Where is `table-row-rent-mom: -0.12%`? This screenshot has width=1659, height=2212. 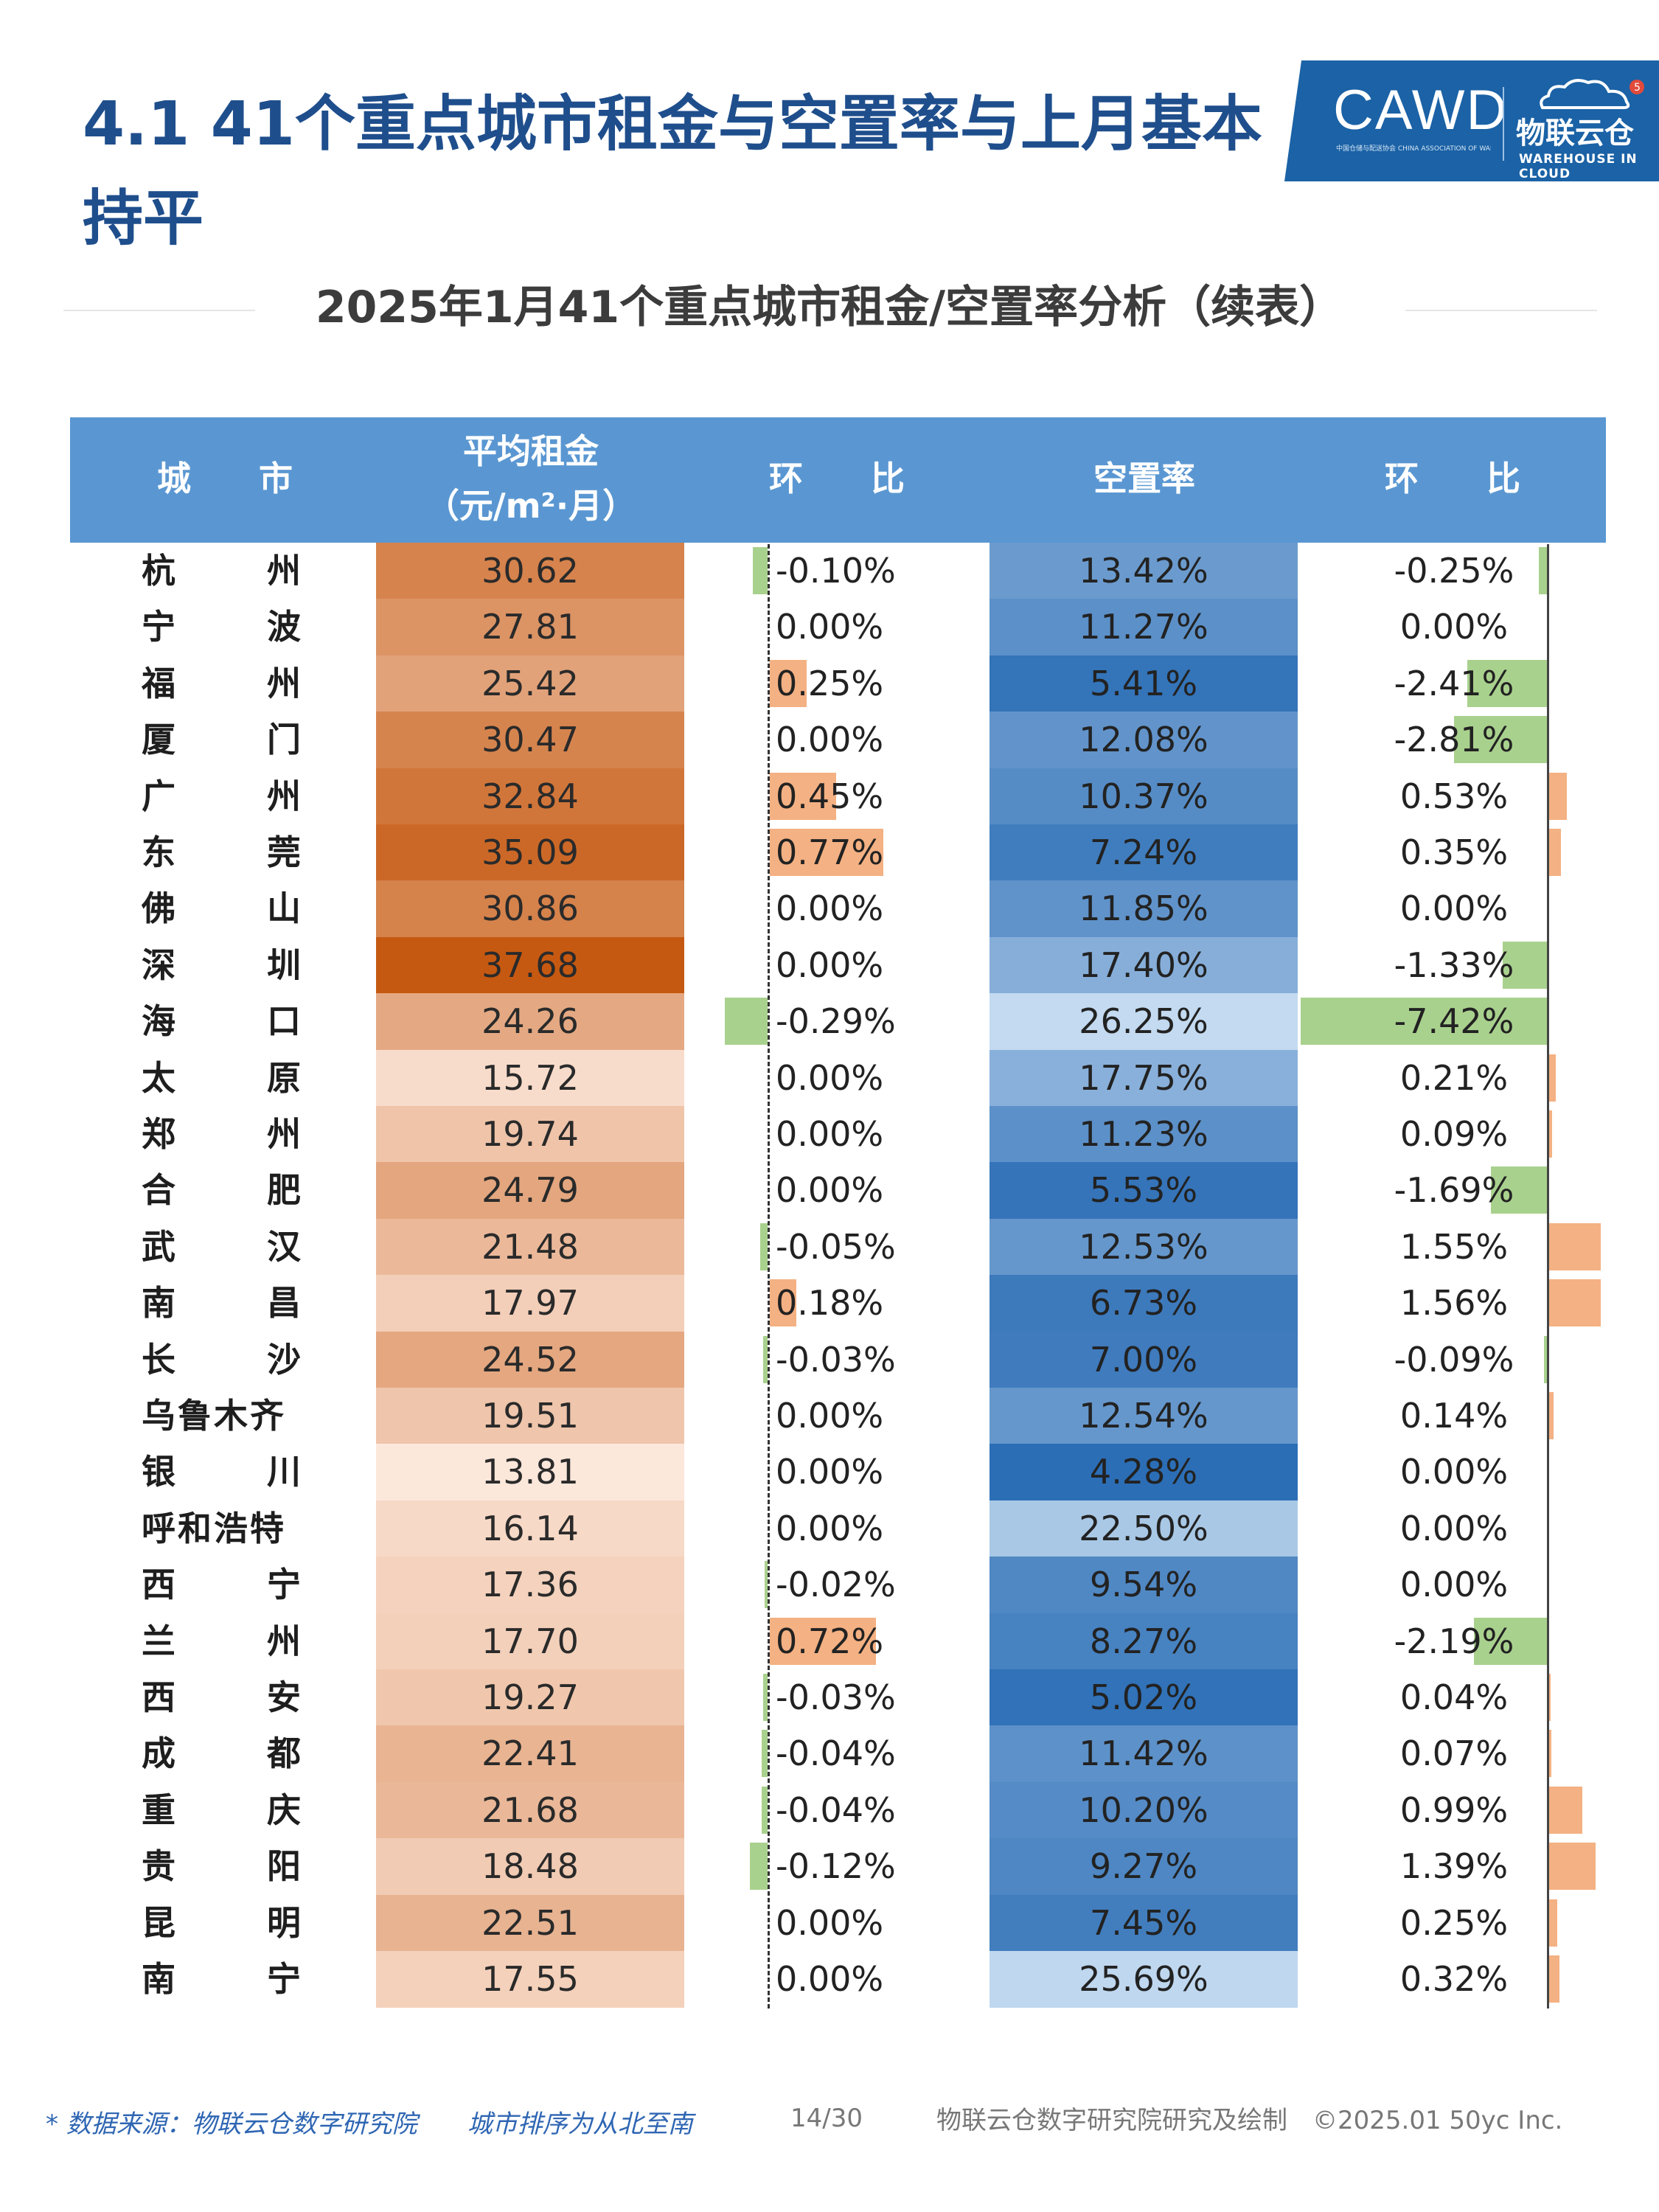
table-row-rent-mom: -0.12% is located at coordinates (836, 1866).